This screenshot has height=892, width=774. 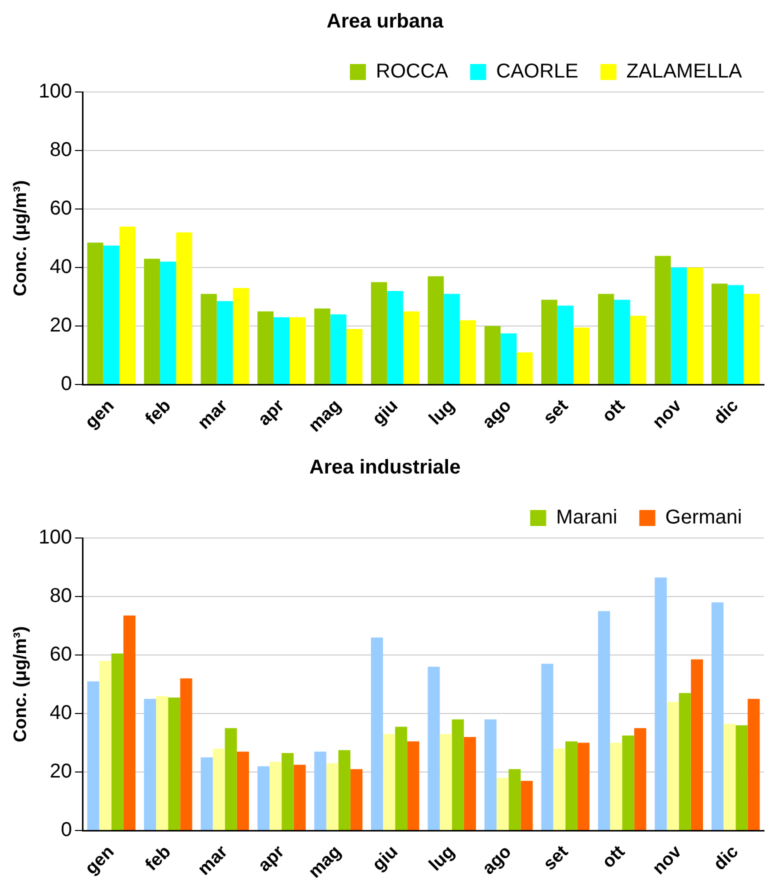 I want to click on chart-title: Area urbana, so click(x=385, y=21).